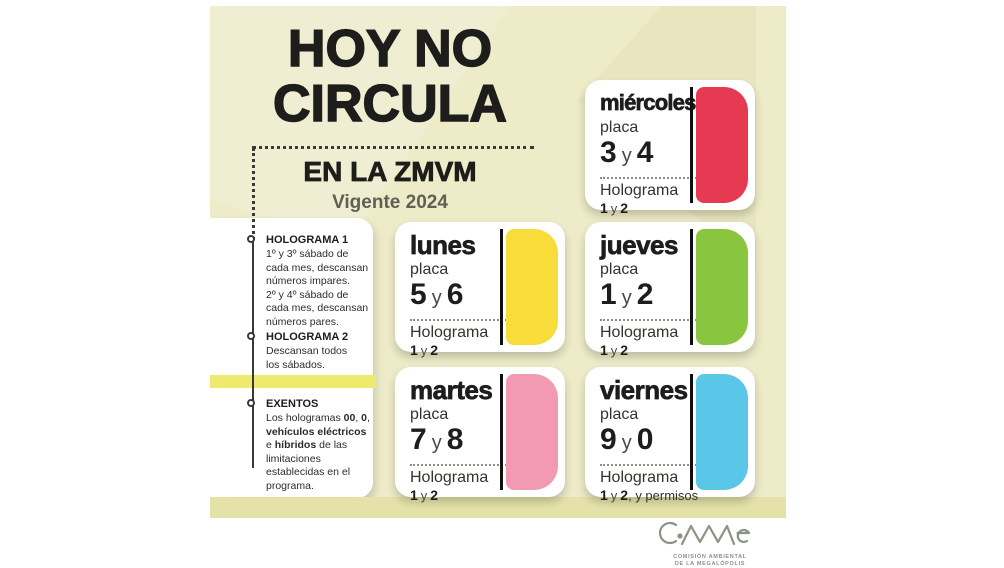 The width and height of the screenshot is (1004, 568). Describe the element at coordinates (710, 564) in the screenshot. I see `logo-caption-line-2: DE LA MEGALÓPOLIS` at that location.